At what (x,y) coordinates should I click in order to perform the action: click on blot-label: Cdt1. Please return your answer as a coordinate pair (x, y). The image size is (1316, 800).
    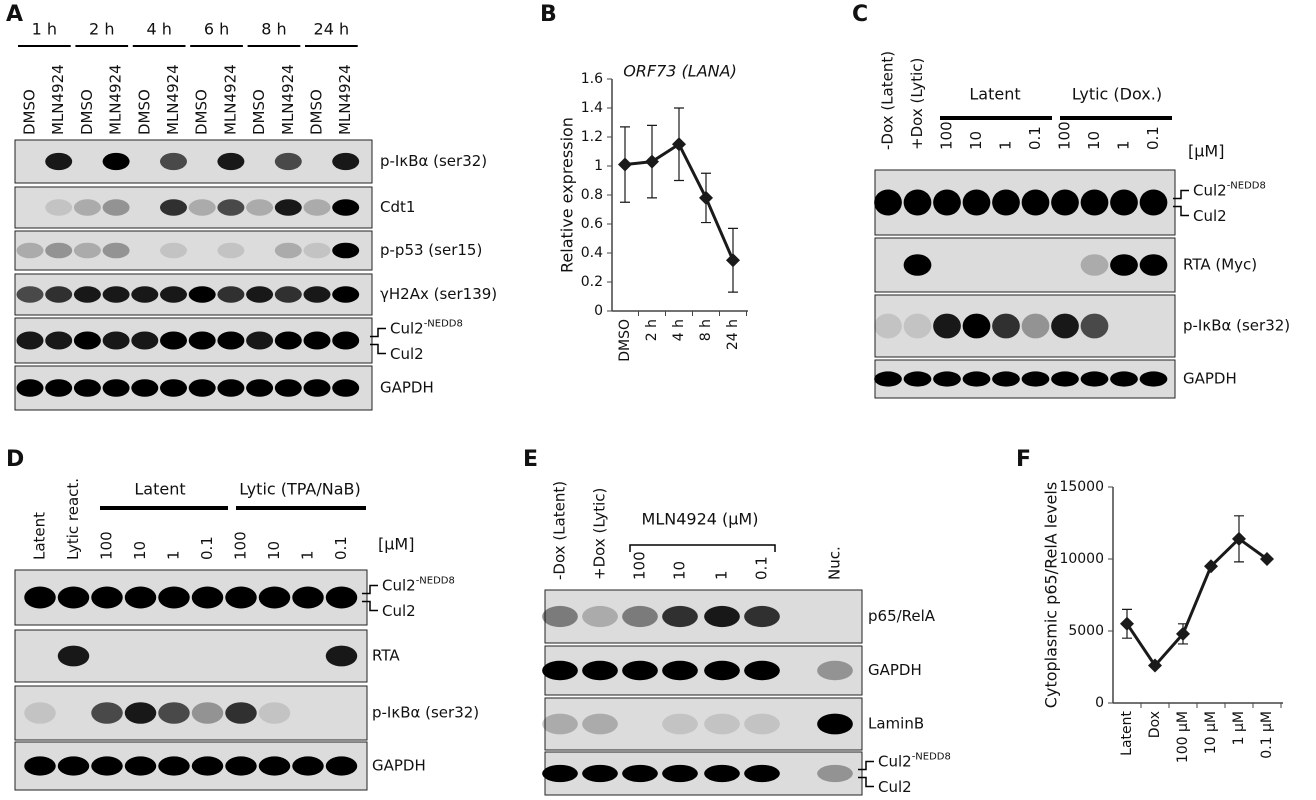
    Looking at the image, I should click on (397, 207).